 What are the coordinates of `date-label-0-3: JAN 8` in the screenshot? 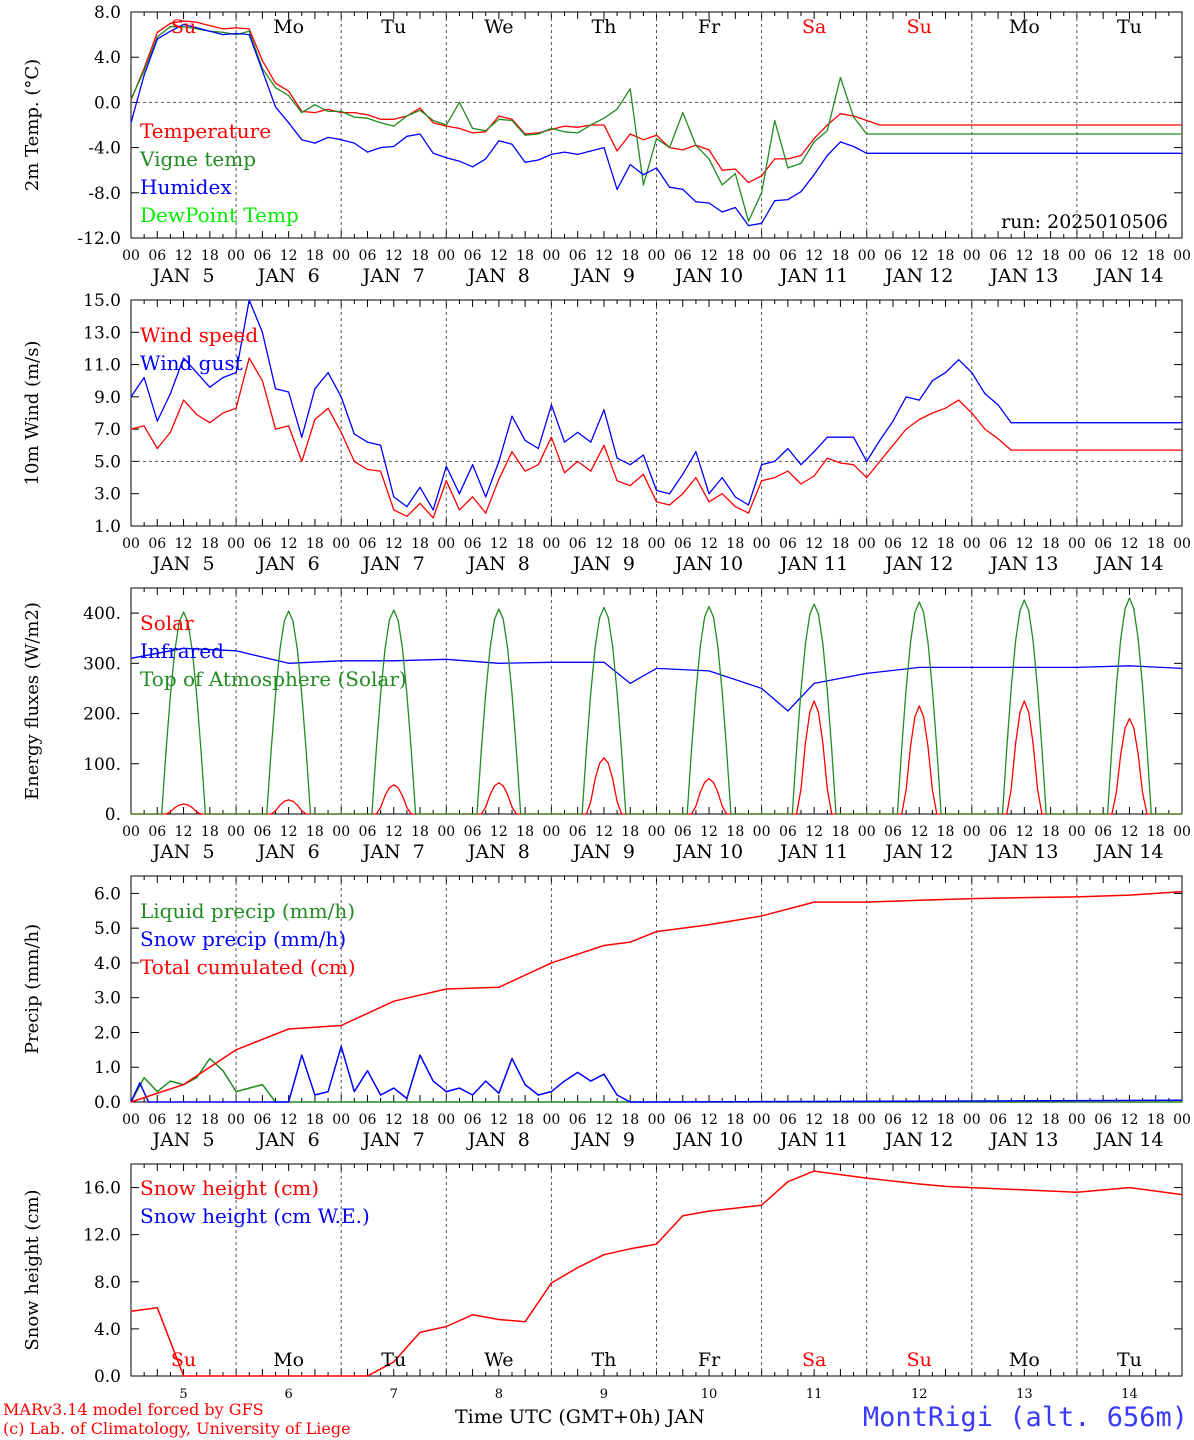 It's located at (498, 276).